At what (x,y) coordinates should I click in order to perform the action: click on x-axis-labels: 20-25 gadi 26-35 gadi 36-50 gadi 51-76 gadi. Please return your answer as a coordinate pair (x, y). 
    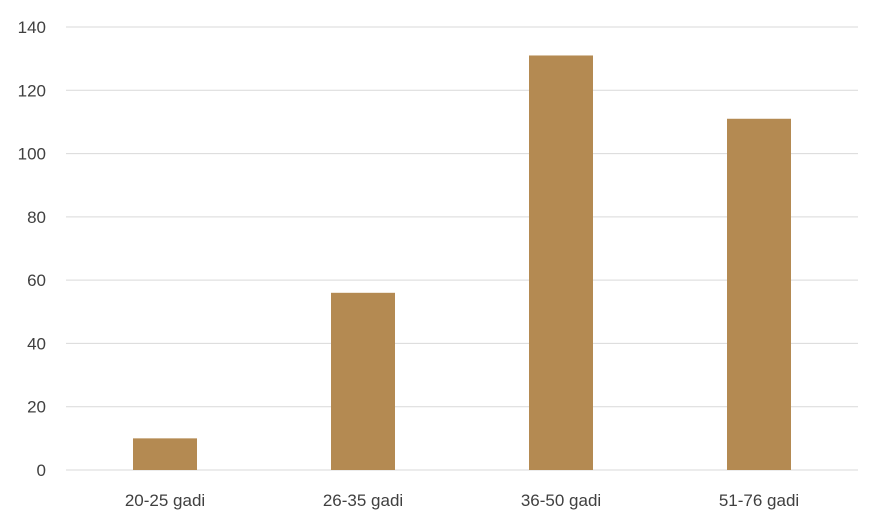
    Looking at the image, I should click on (462, 500).